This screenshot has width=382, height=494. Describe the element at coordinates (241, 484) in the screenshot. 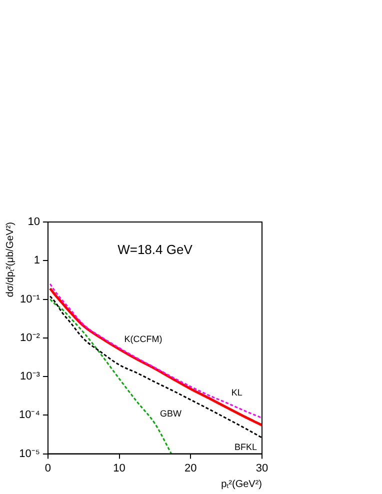

I see `x-axis-title: pₜ²(GeV²)` at that location.